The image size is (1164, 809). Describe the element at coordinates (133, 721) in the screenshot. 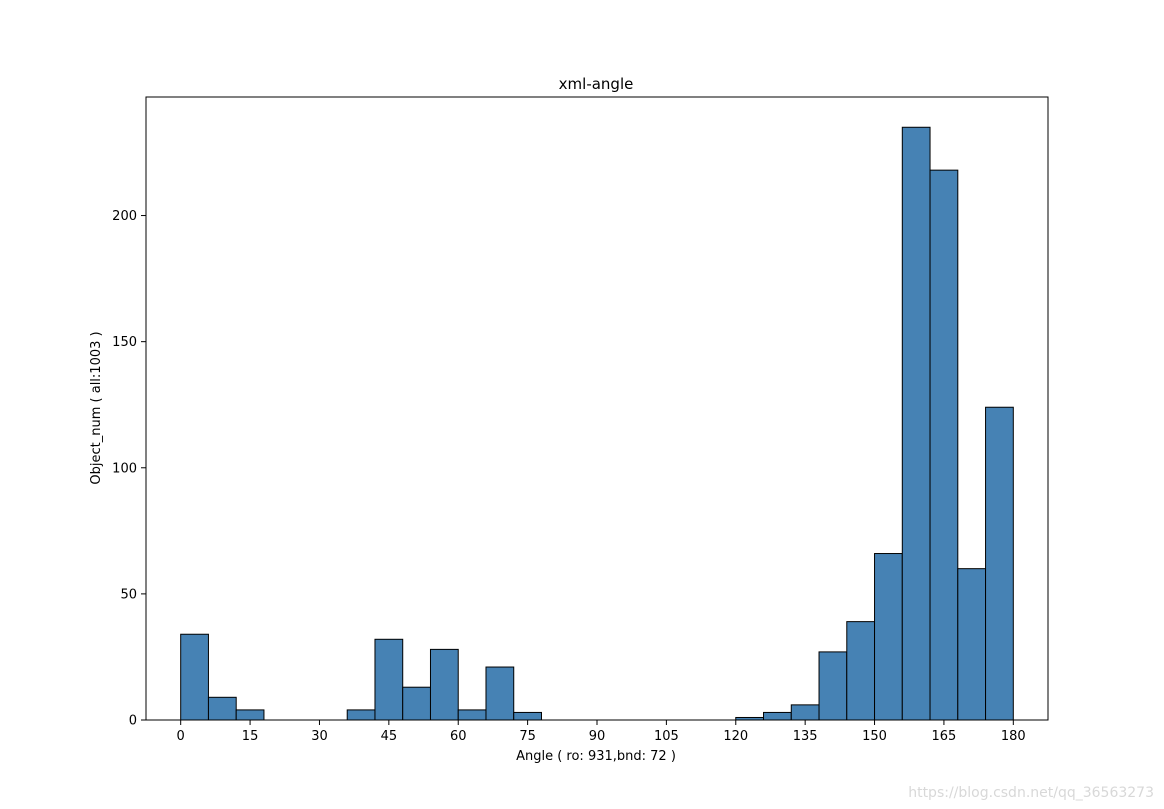

I see `y-tick-label: 0` at that location.